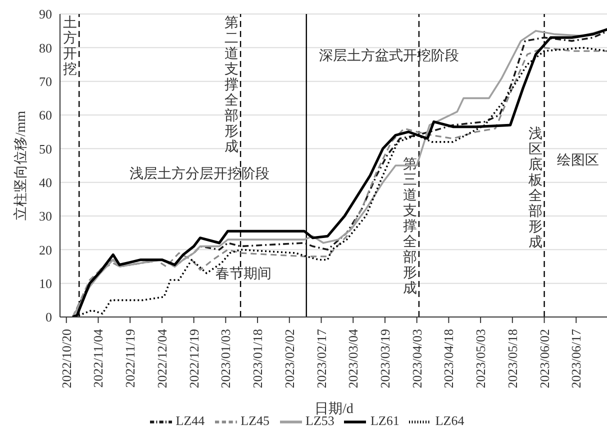  Describe the element at coordinates (480, 358) in the screenshot. I see `x-tick-label: 2023/05/03` at that location.